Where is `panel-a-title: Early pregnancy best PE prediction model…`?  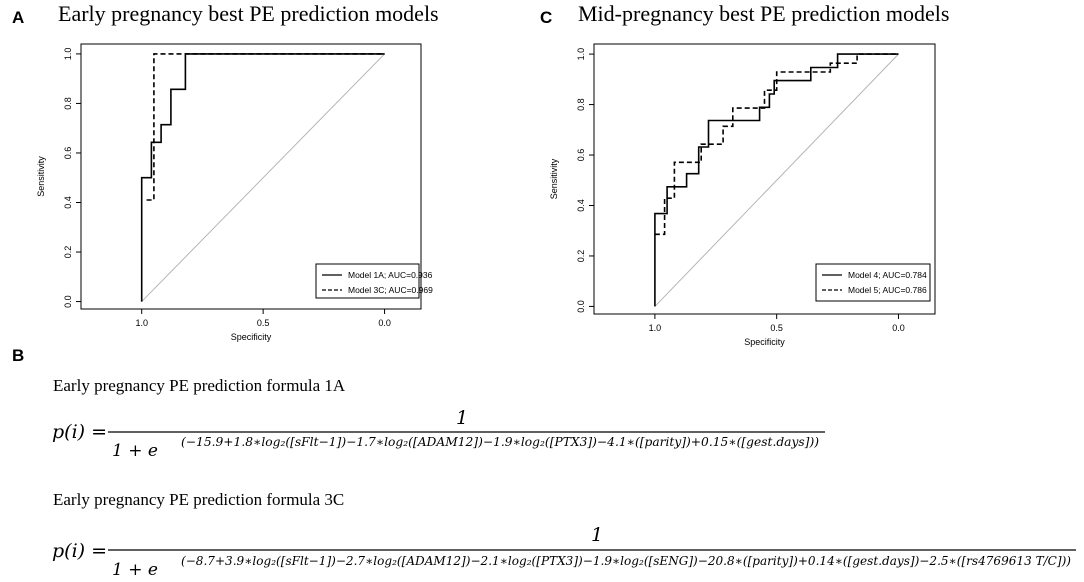 panel-a-title: Early pregnancy best PE prediction model… is located at coordinates (248, 13).